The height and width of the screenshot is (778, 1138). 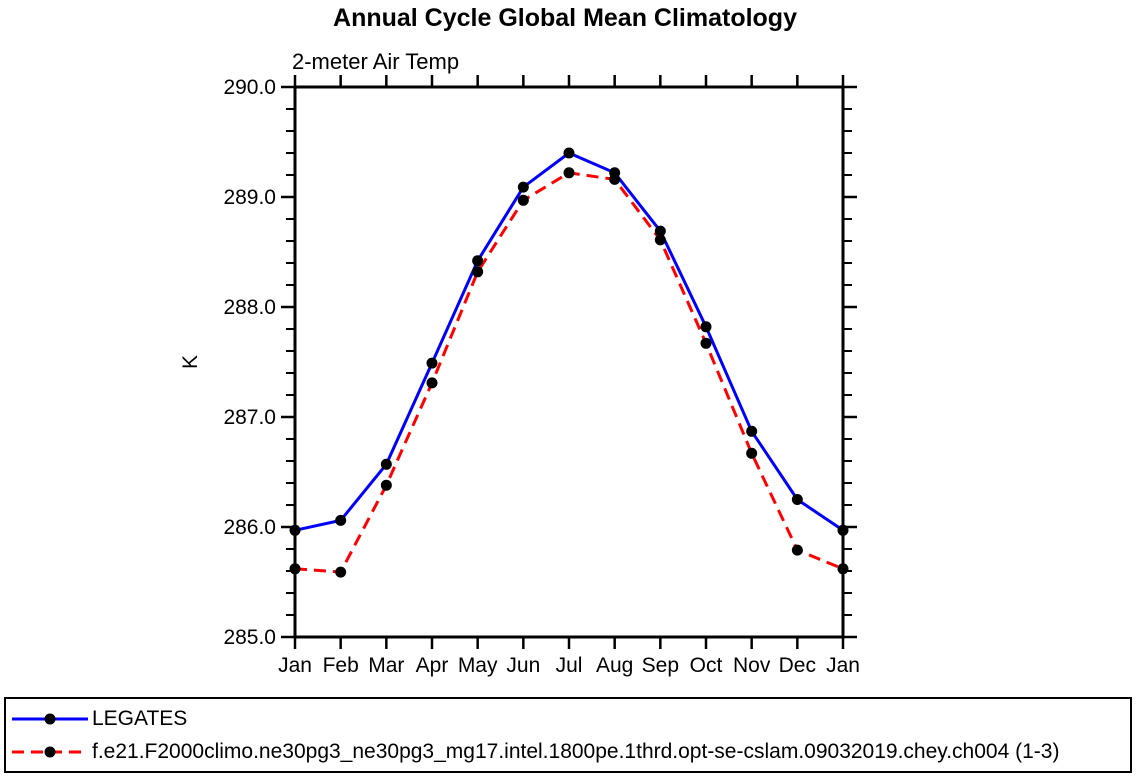 I want to click on x-axis-month-label: Jun, so click(x=523, y=665).